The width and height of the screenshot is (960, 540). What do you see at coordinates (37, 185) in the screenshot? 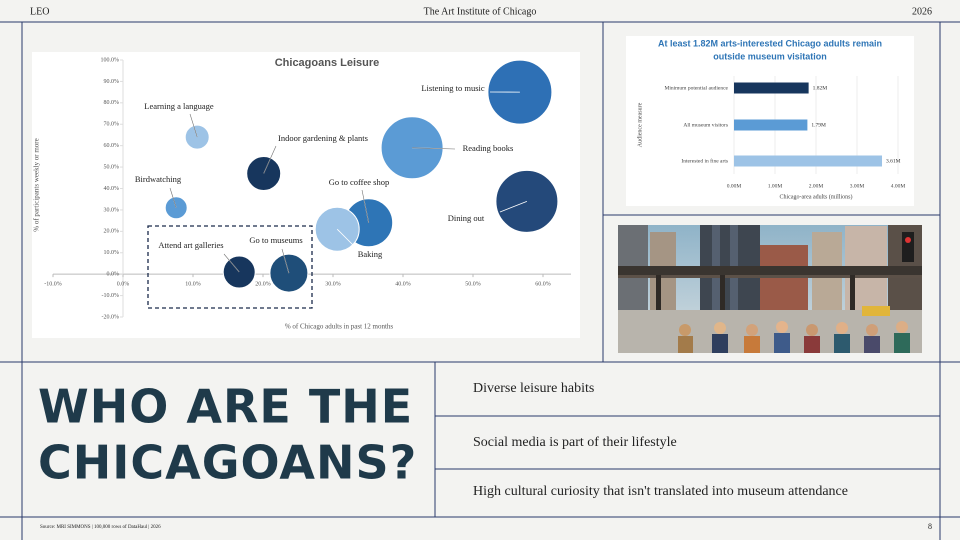
I see `y-axis-title: % of participants weekly or more` at bounding box center [37, 185].